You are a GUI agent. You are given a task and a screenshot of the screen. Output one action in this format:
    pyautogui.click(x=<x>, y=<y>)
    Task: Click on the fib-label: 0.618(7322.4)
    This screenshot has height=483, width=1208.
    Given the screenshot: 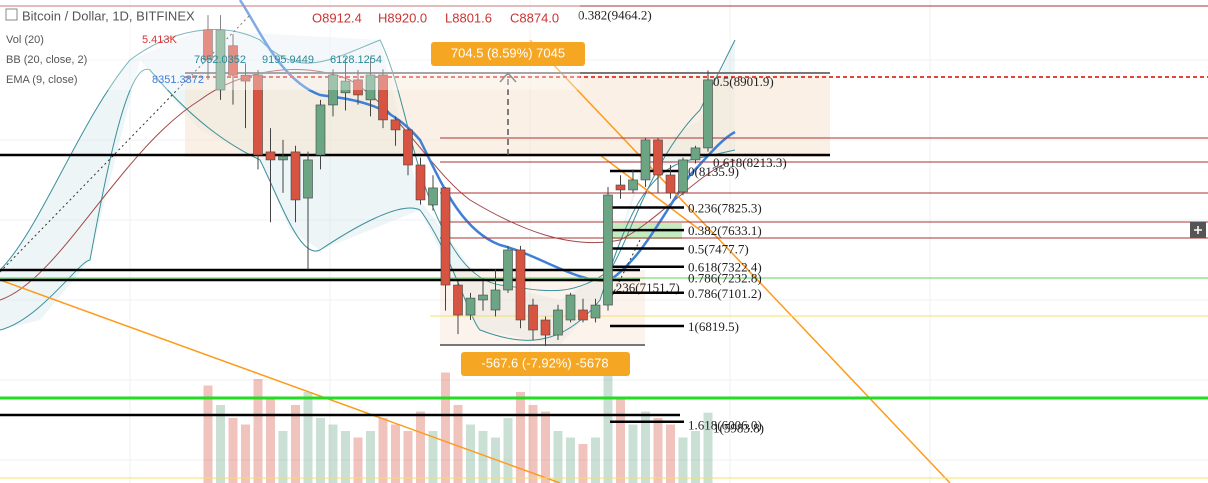 What is the action you would take?
    pyautogui.click(x=725, y=267)
    